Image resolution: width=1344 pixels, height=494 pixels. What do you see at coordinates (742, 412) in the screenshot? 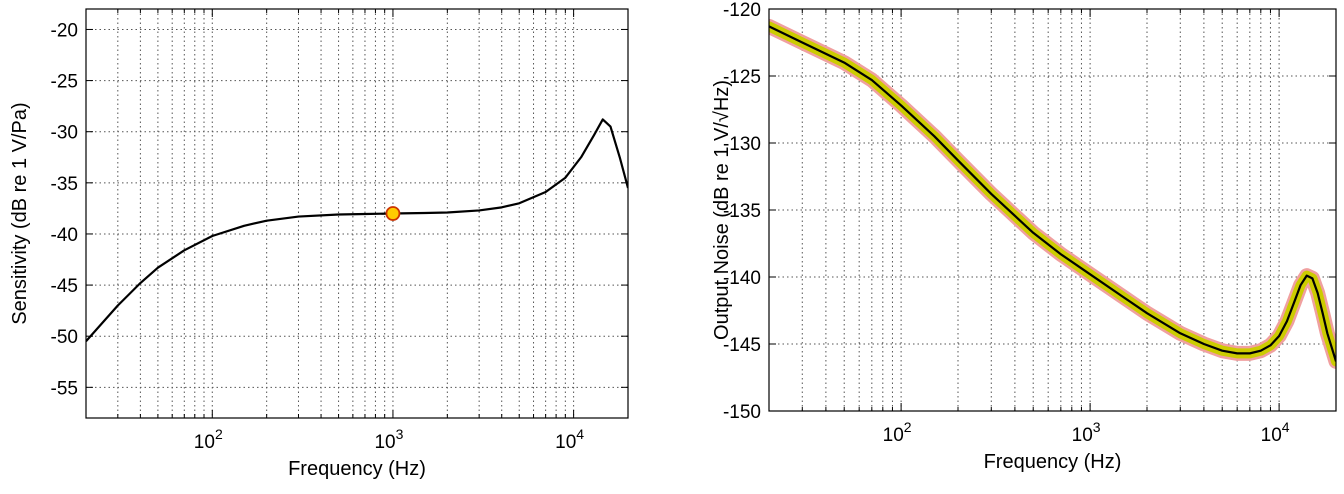
I see `y-tick-label: -150` at bounding box center [742, 412].